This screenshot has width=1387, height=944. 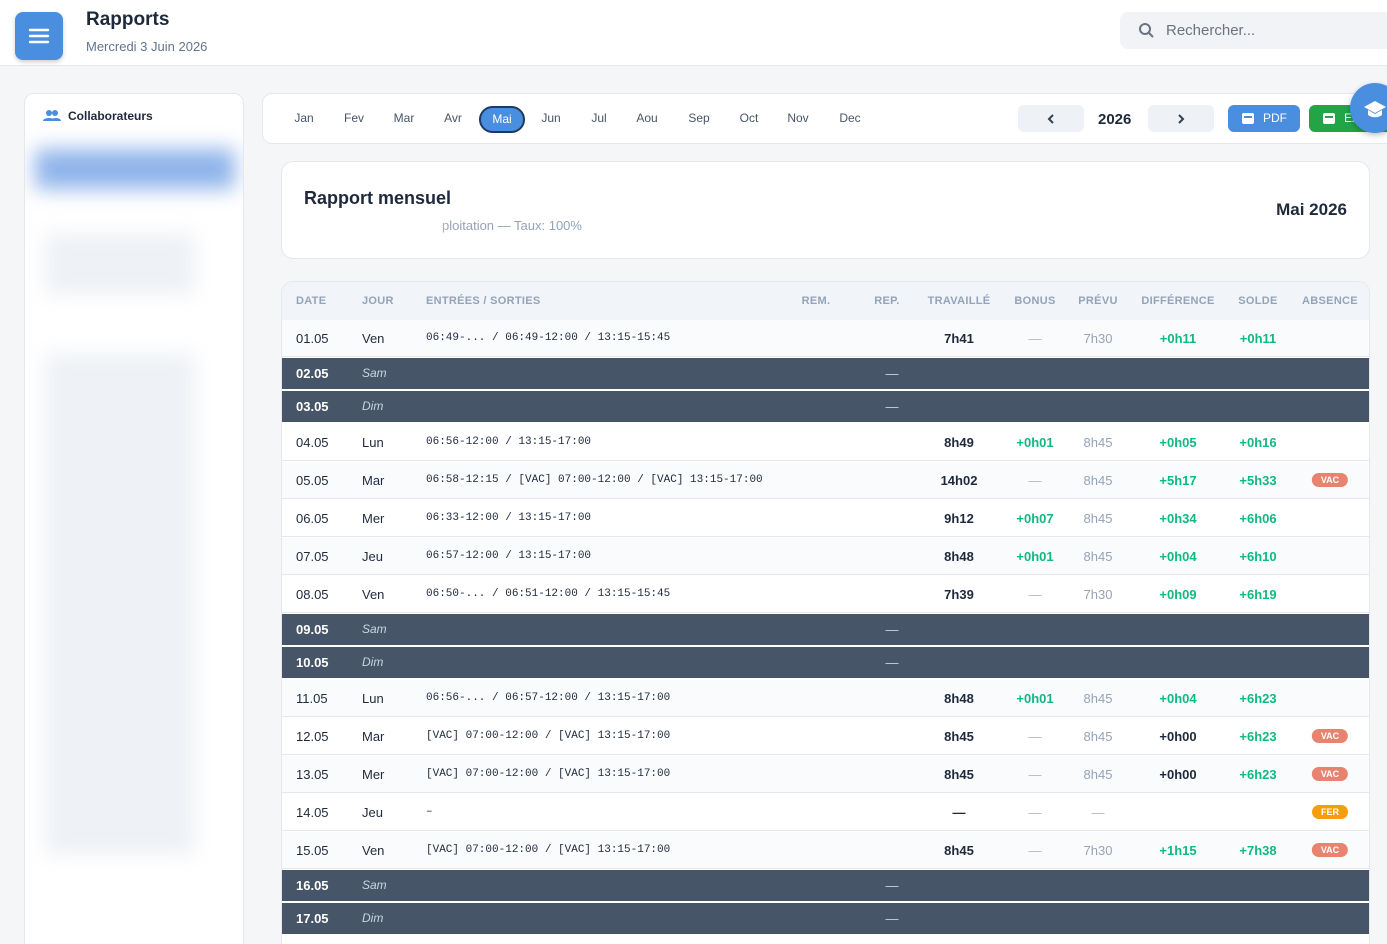 I want to click on cell-planned: —, so click(x=1098, y=812).